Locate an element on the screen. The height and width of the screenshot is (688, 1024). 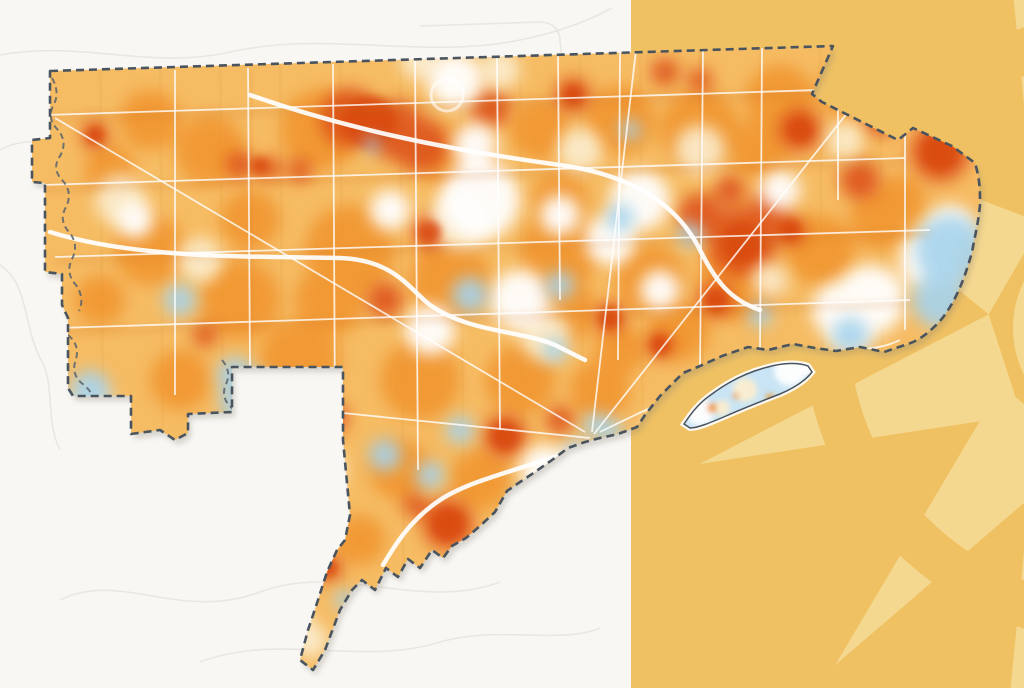
belle-isle-island is located at coordinates (747, 396).